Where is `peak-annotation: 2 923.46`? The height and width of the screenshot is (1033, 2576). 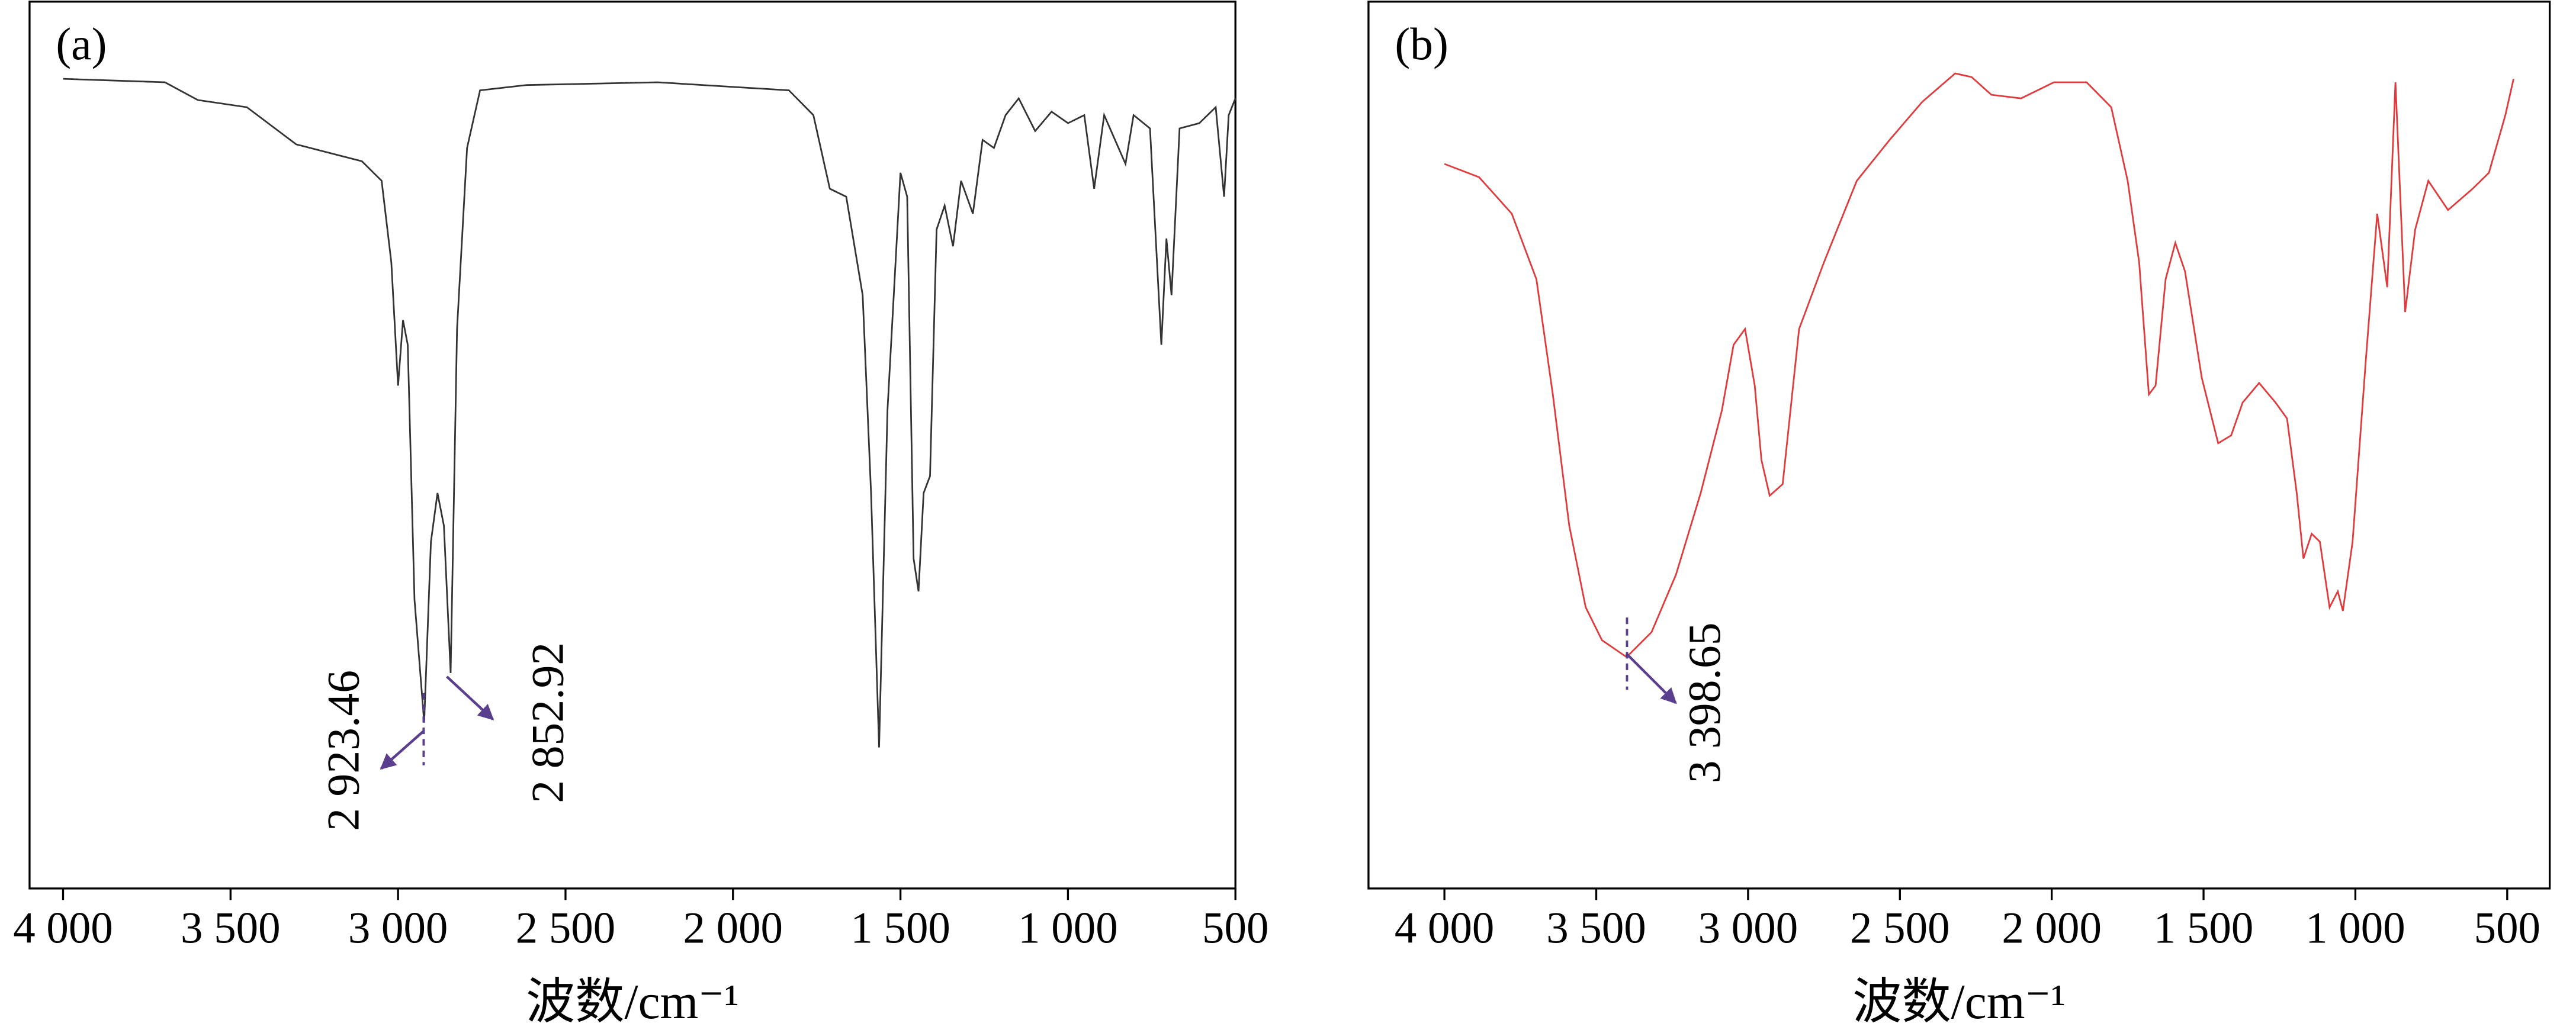 peak-annotation: 2 923.46 is located at coordinates (343, 750).